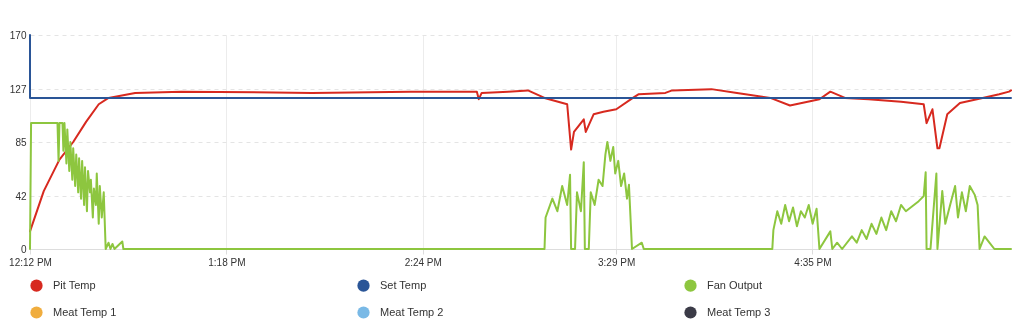 Image resolution: width=1024 pixels, height=327 pixels. What do you see at coordinates (813, 262) in the screenshot?
I see `x-tick-label: 4:35 PM` at bounding box center [813, 262].